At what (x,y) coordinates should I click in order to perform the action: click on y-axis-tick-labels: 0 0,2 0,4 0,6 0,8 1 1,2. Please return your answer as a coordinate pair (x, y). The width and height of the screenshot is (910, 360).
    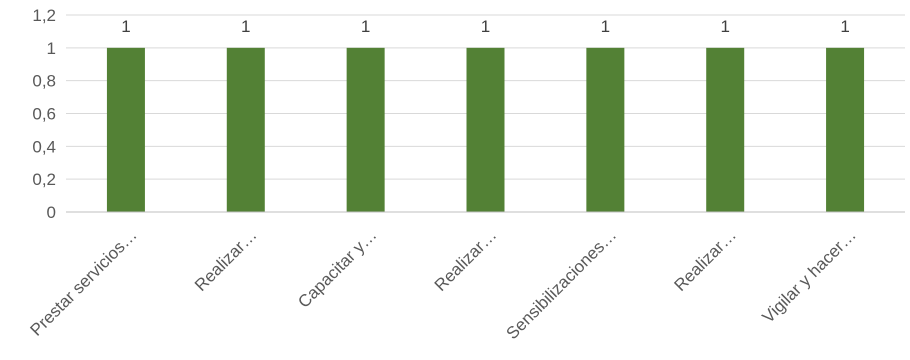
    Looking at the image, I should click on (44, 114).